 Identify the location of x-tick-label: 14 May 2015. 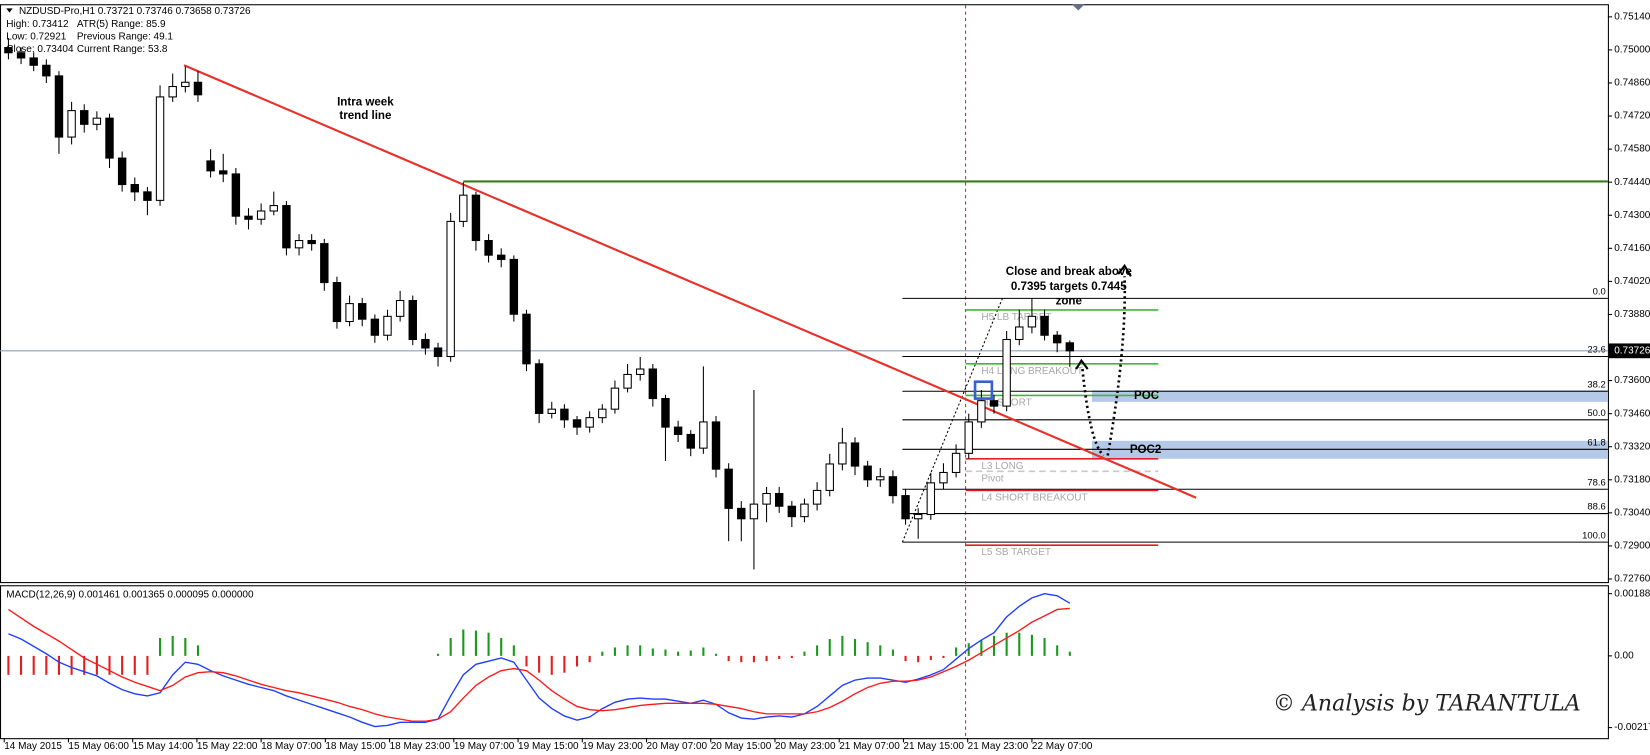
(33, 746).